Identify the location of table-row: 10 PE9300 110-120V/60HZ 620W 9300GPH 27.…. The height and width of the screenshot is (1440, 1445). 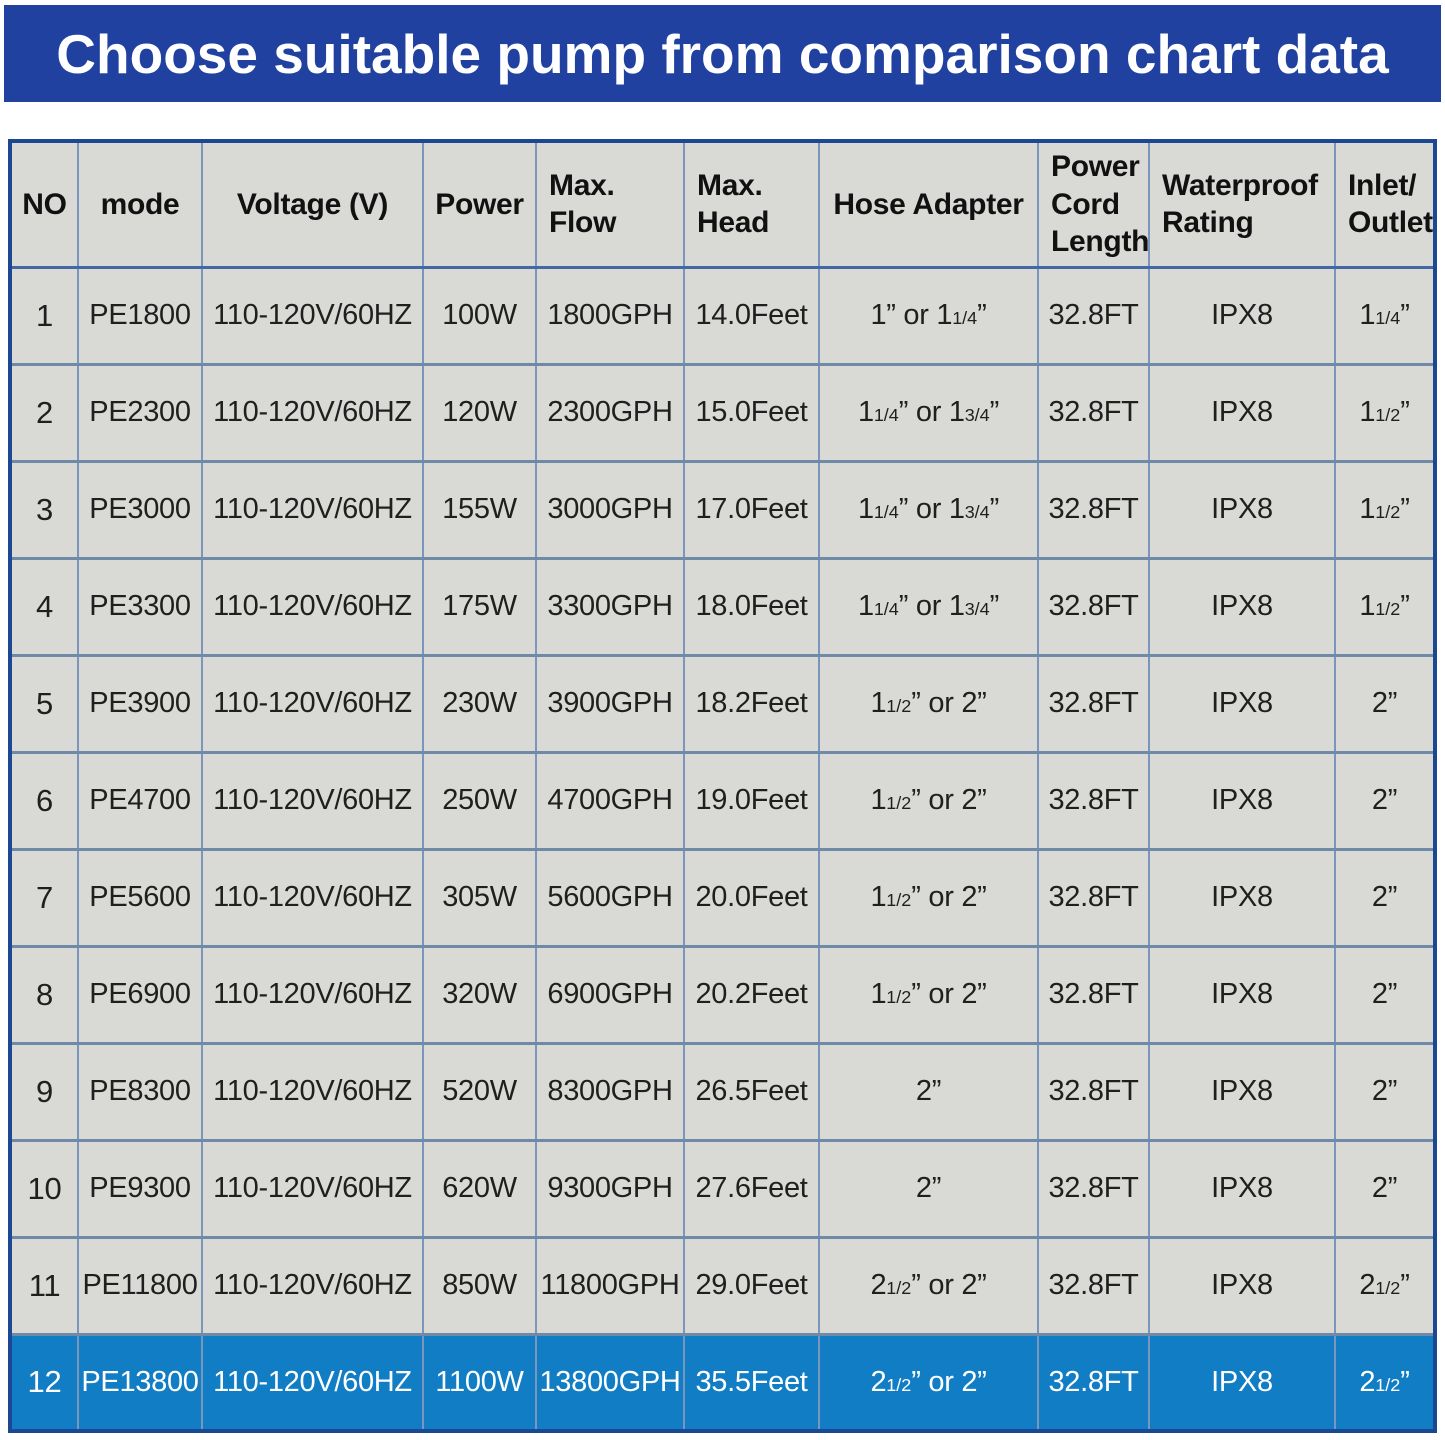
(722, 1188).